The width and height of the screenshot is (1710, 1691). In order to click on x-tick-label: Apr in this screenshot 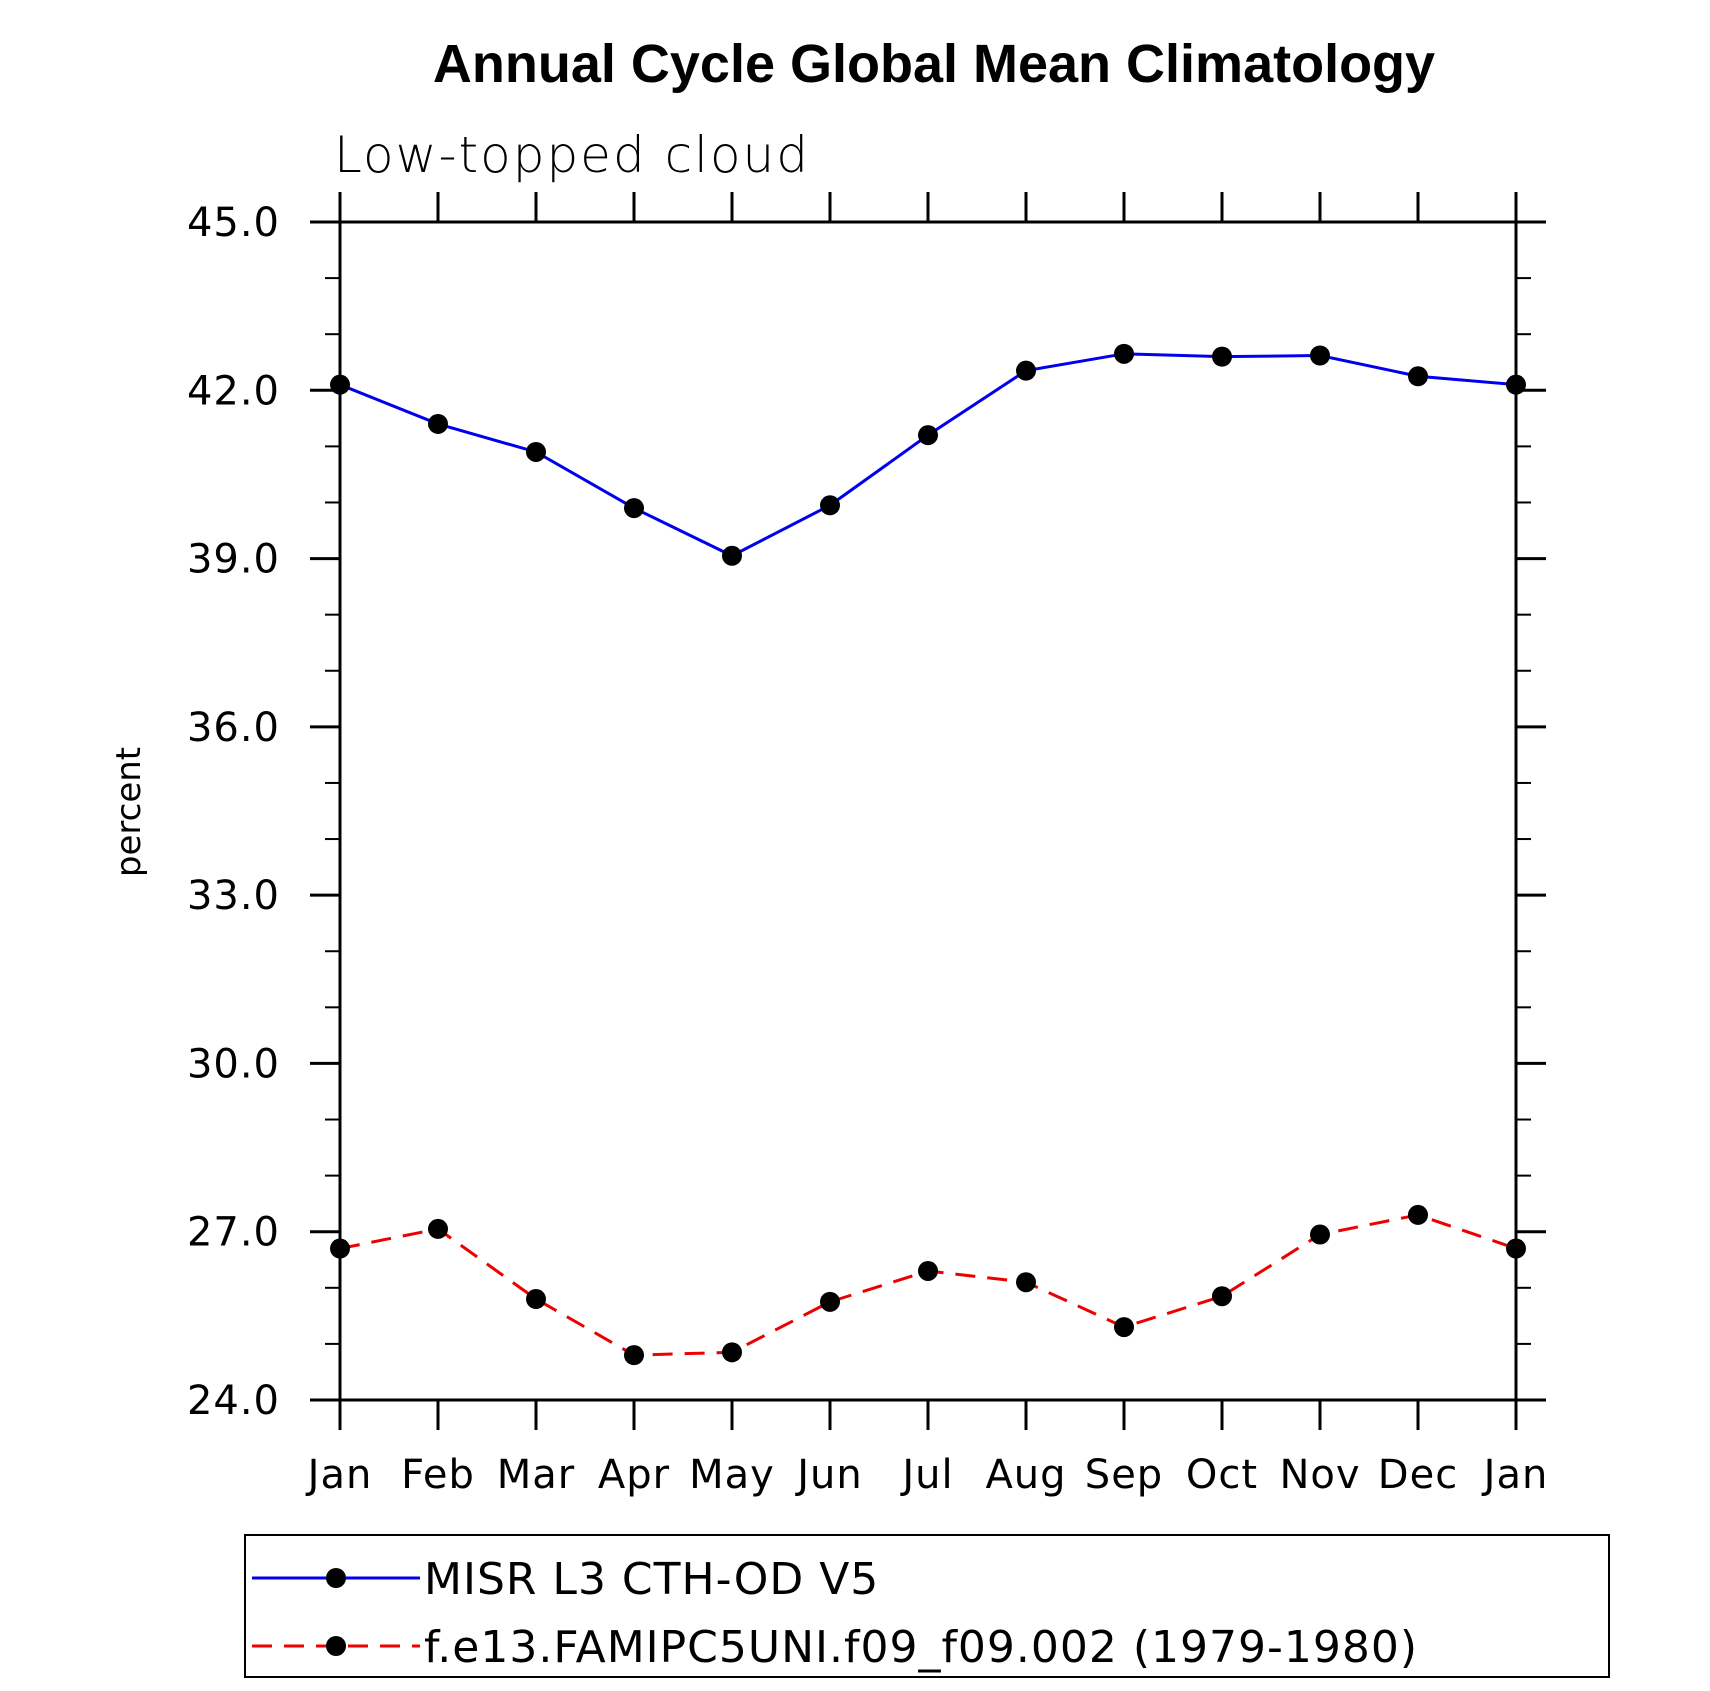, I will do `click(634, 1475)`.